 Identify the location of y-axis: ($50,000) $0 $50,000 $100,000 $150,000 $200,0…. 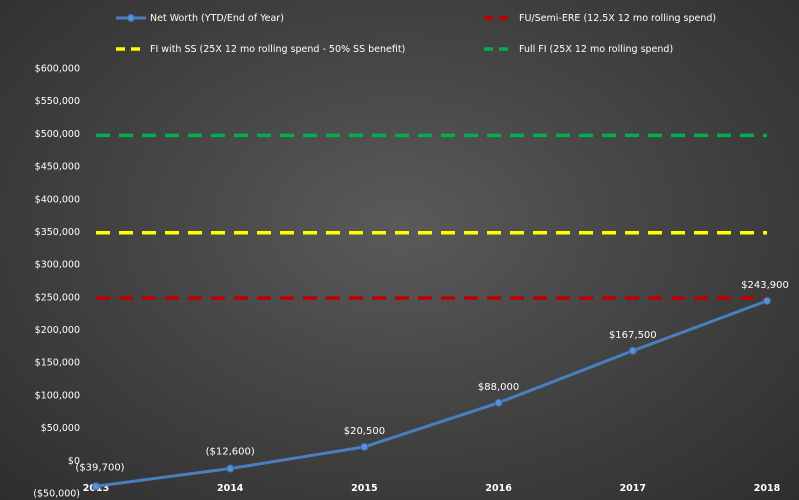
(56, 282).